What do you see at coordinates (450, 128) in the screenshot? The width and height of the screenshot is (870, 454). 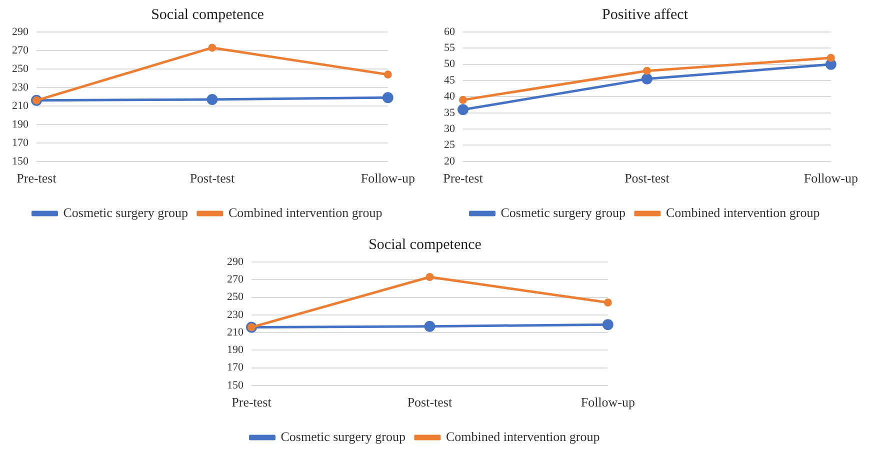 I see `y-tick-label: 30` at bounding box center [450, 128].